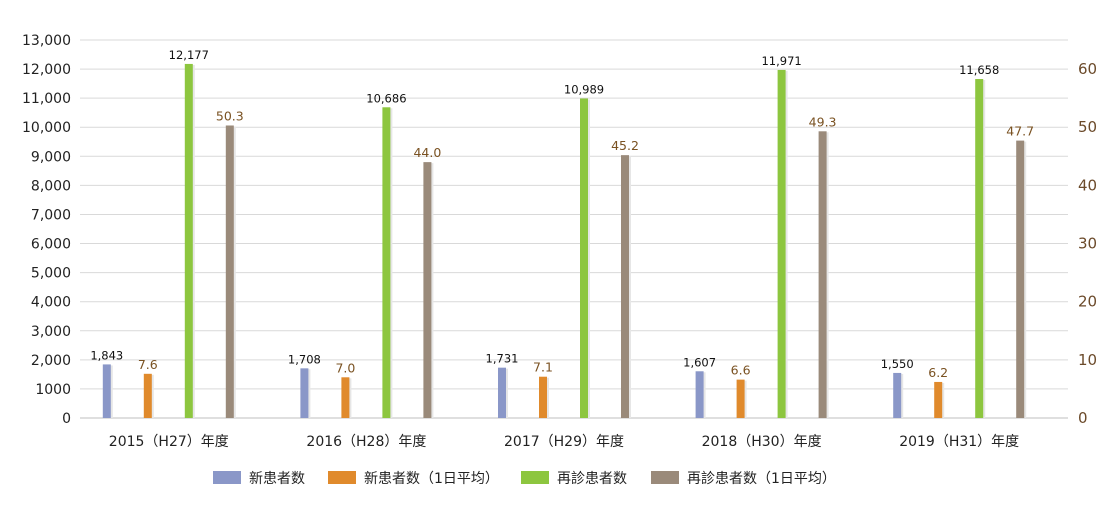 The height and width of the screenshot is (526, 1120). I want to click on right-axis: 0 10 20 30 40 50 60, so click(1087, 243).